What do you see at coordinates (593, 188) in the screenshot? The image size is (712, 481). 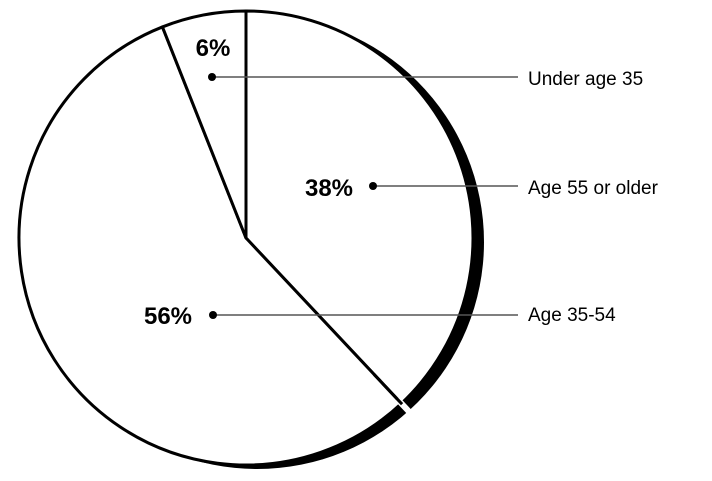 I see `legend-label-55-plus: Age 55 or older` at bounding box center [593, 188].